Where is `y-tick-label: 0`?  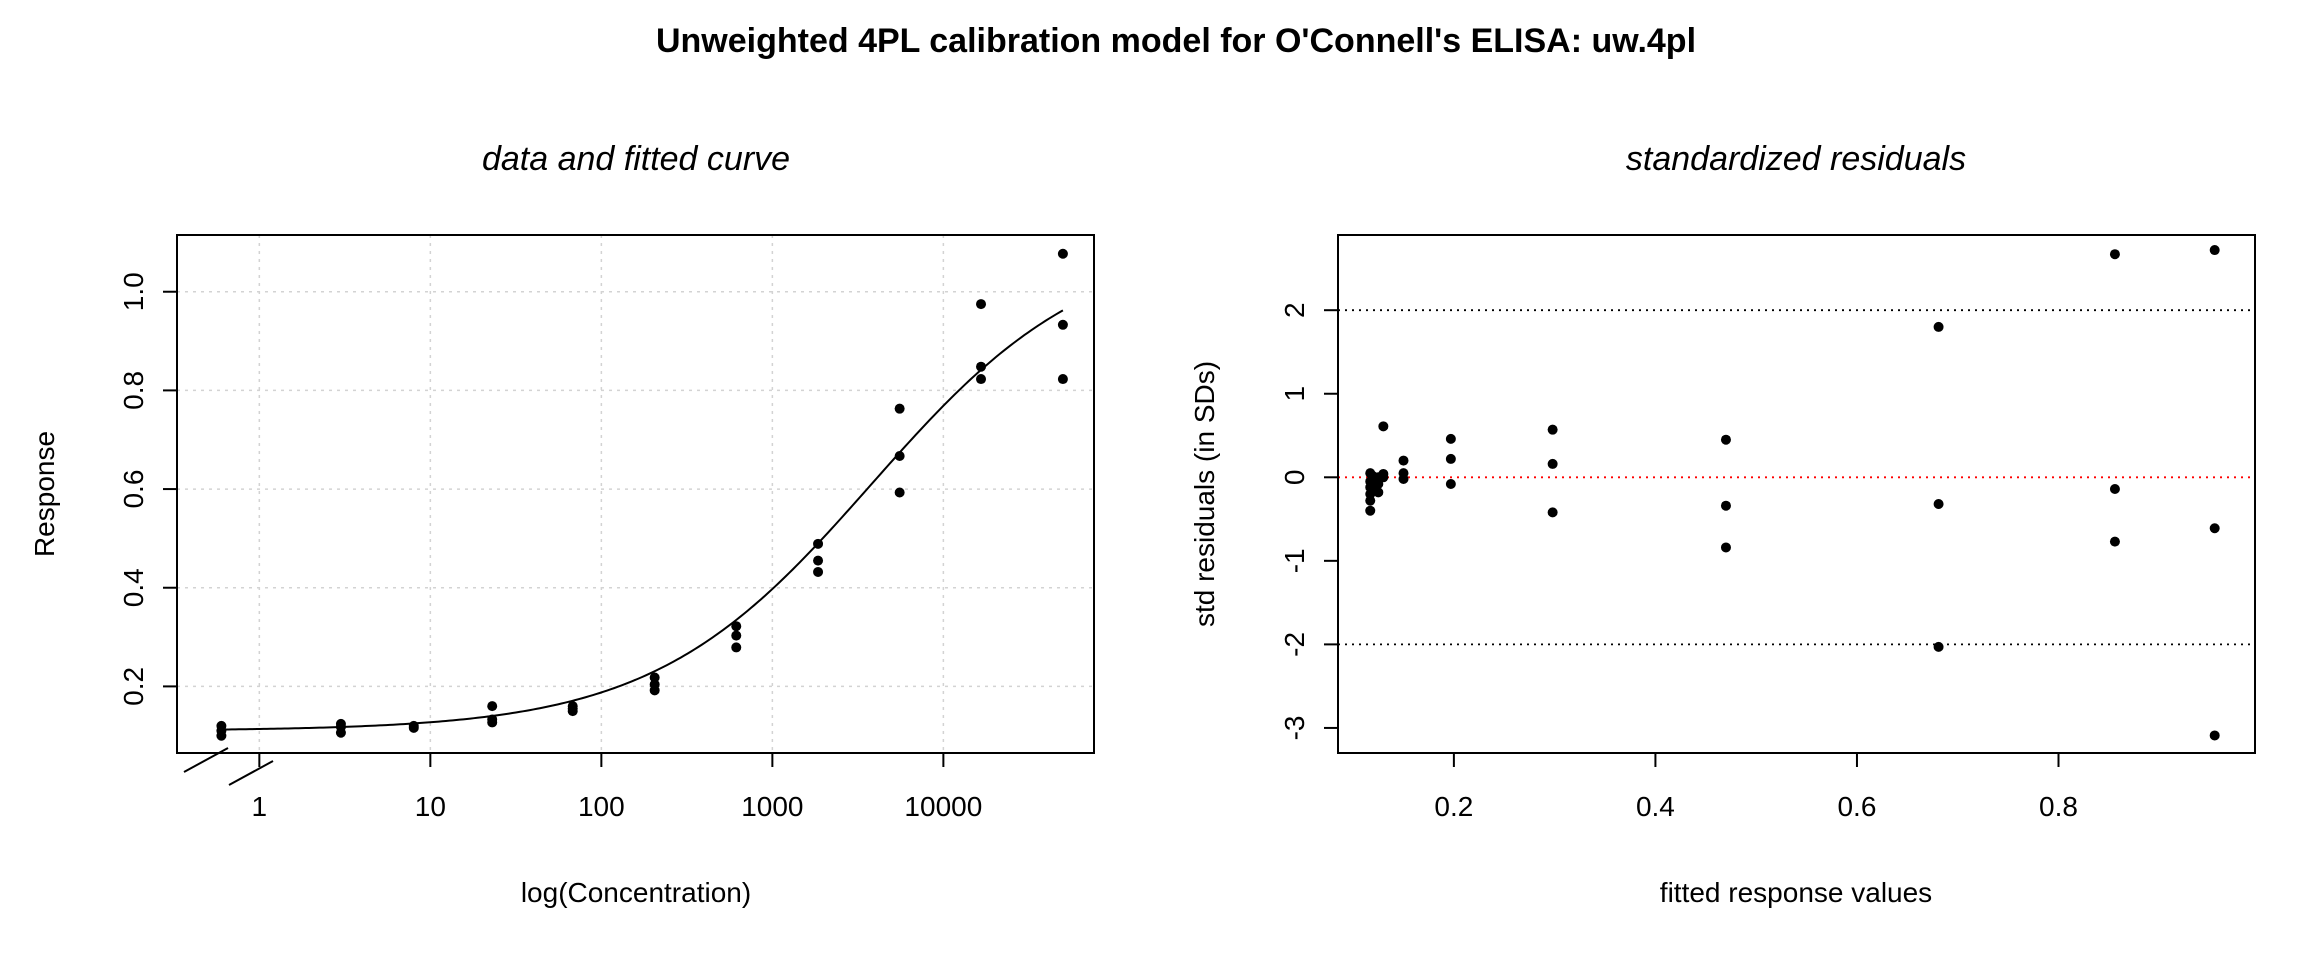
y-tick-label: 0 is located at coordinates (1294, 478).